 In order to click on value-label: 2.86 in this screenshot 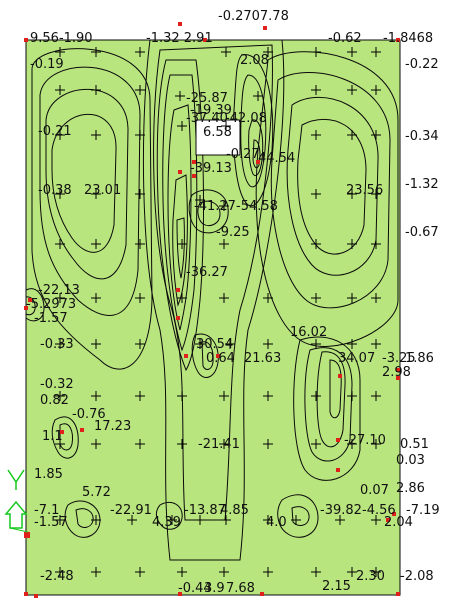, I will do `click(410, 488)`.